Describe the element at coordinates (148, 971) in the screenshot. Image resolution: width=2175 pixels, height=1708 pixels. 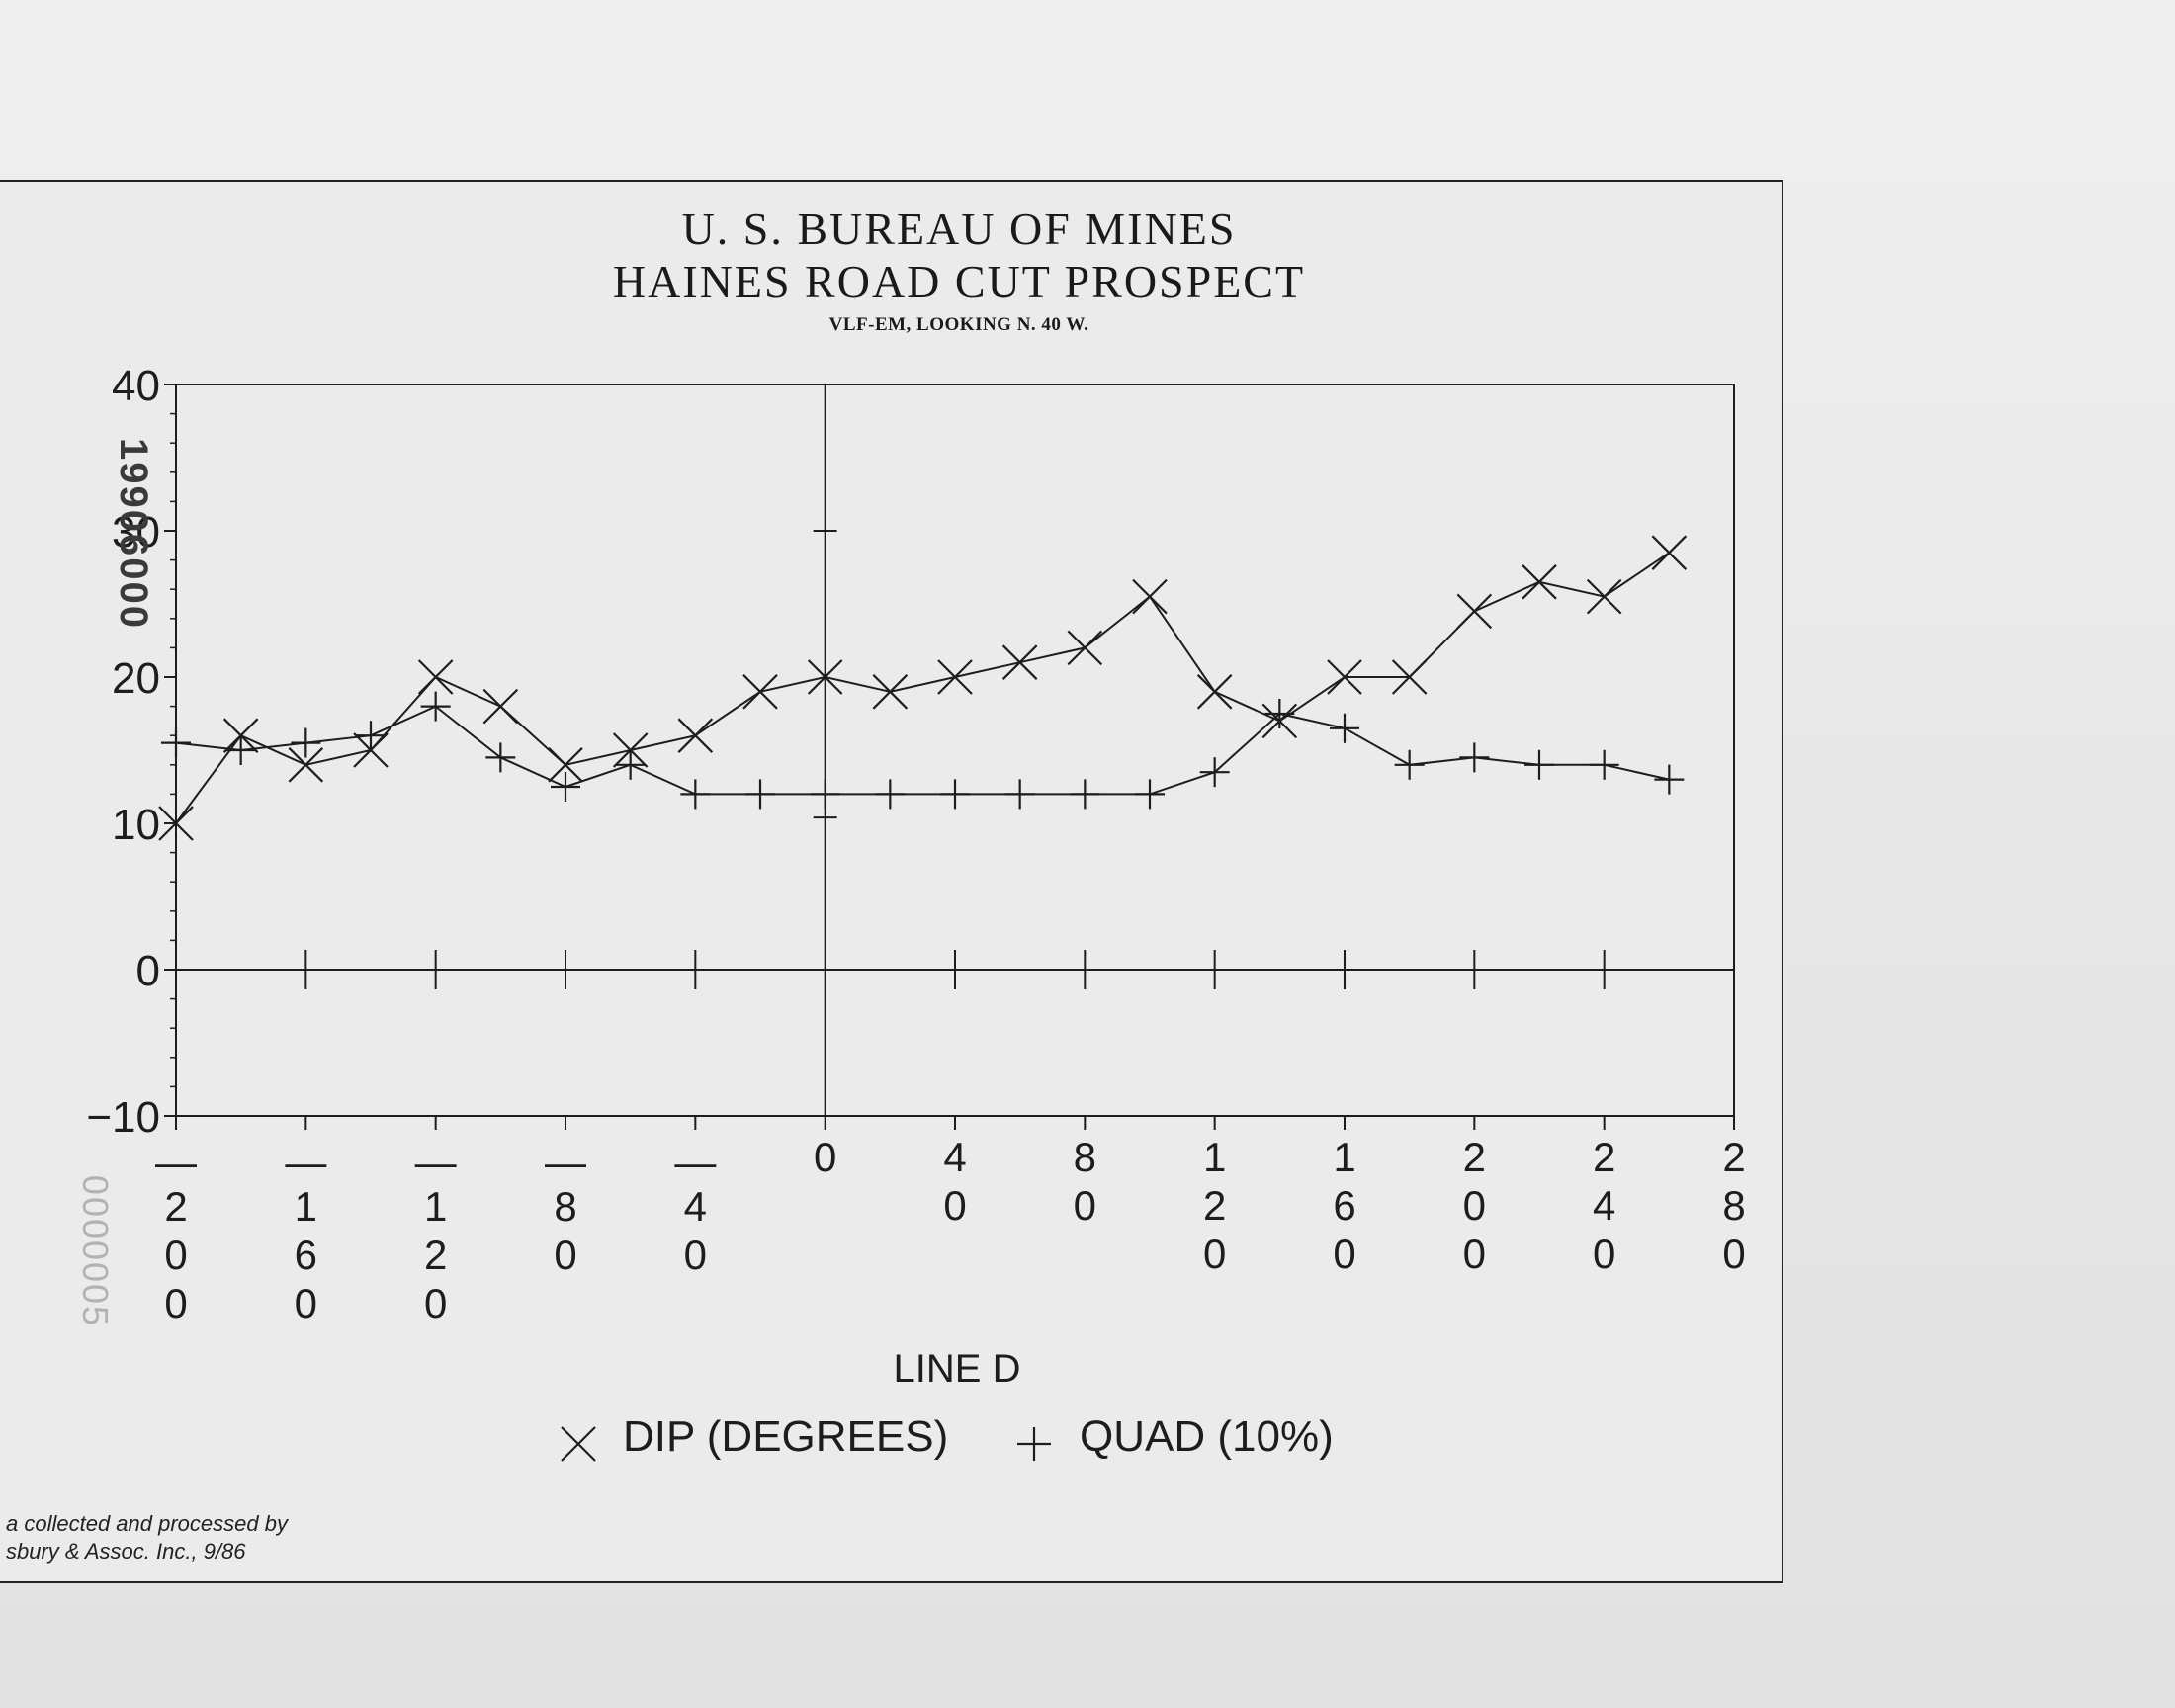
I see `y-tick-label: 0` at that location.